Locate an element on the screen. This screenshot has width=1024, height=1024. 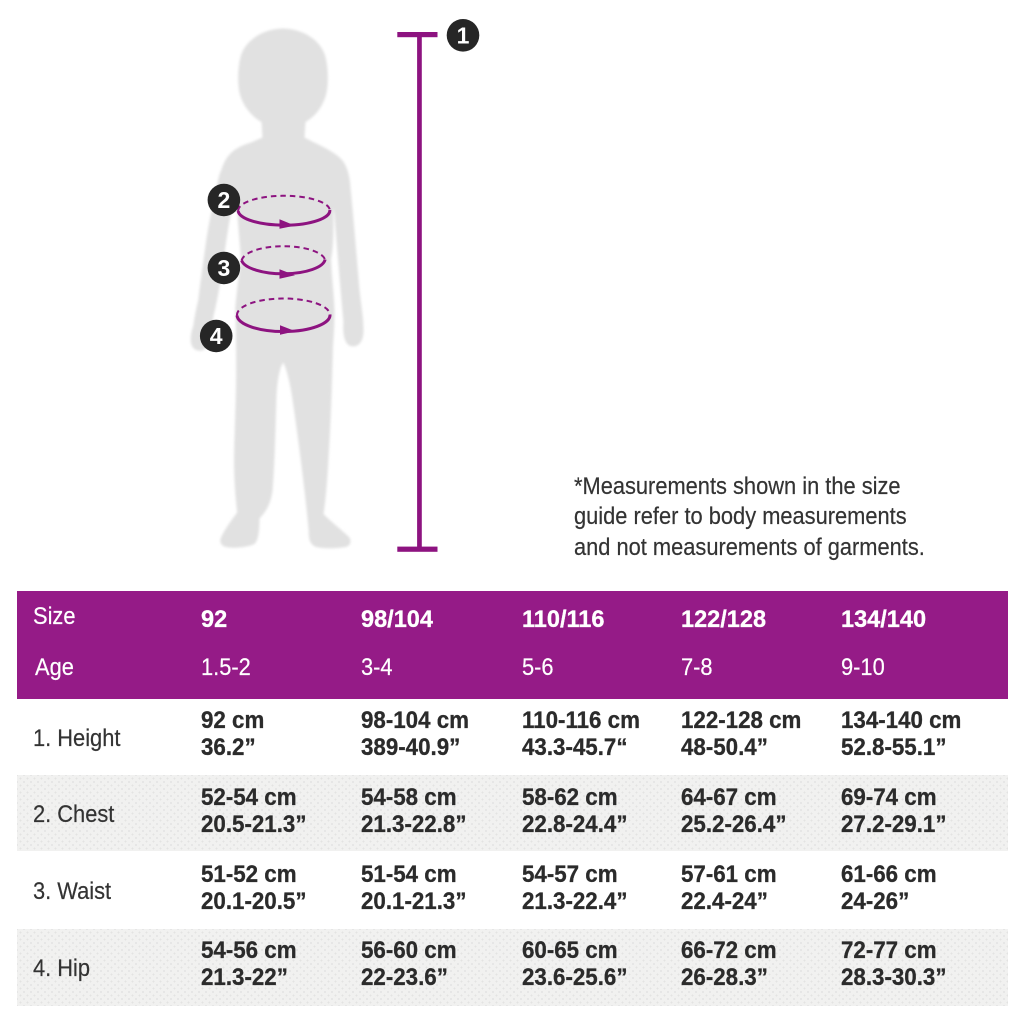
svg-text: 4 is located at coordinates (216, 336).